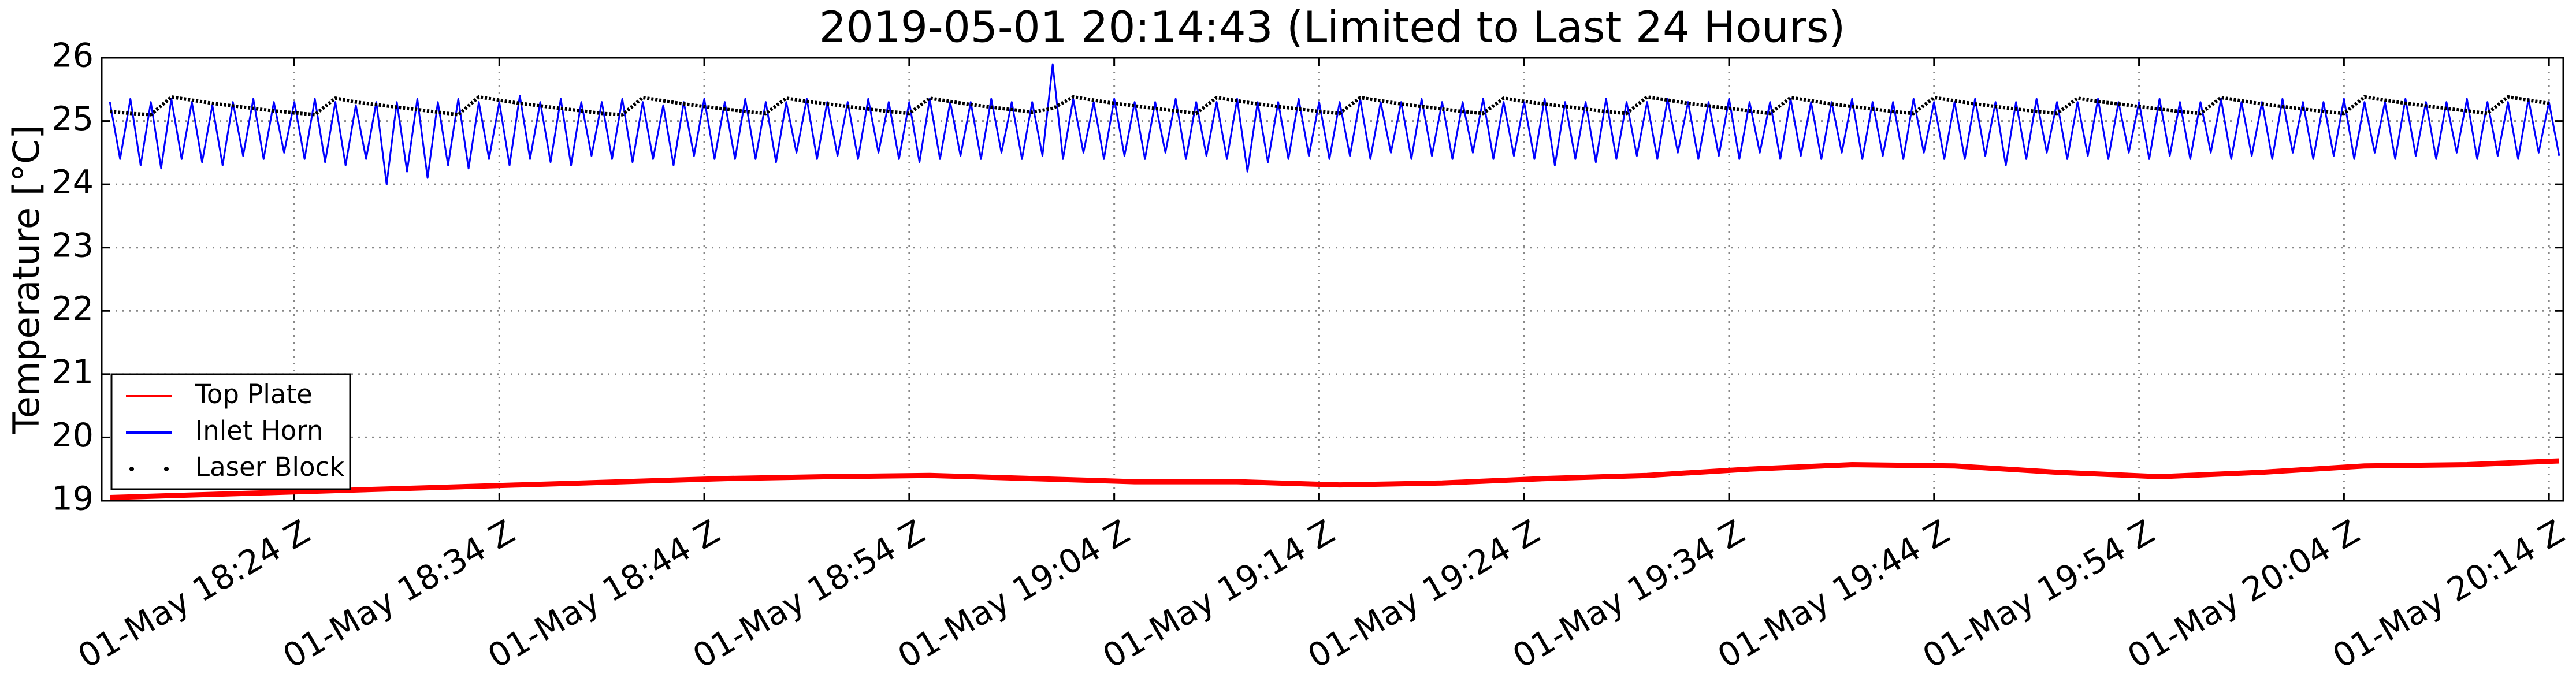 This screenshot has height=674, width=2576. Describe the element at coordinates (72, 119) in the screenshot. I see `y-tick-label: 25` at that location.